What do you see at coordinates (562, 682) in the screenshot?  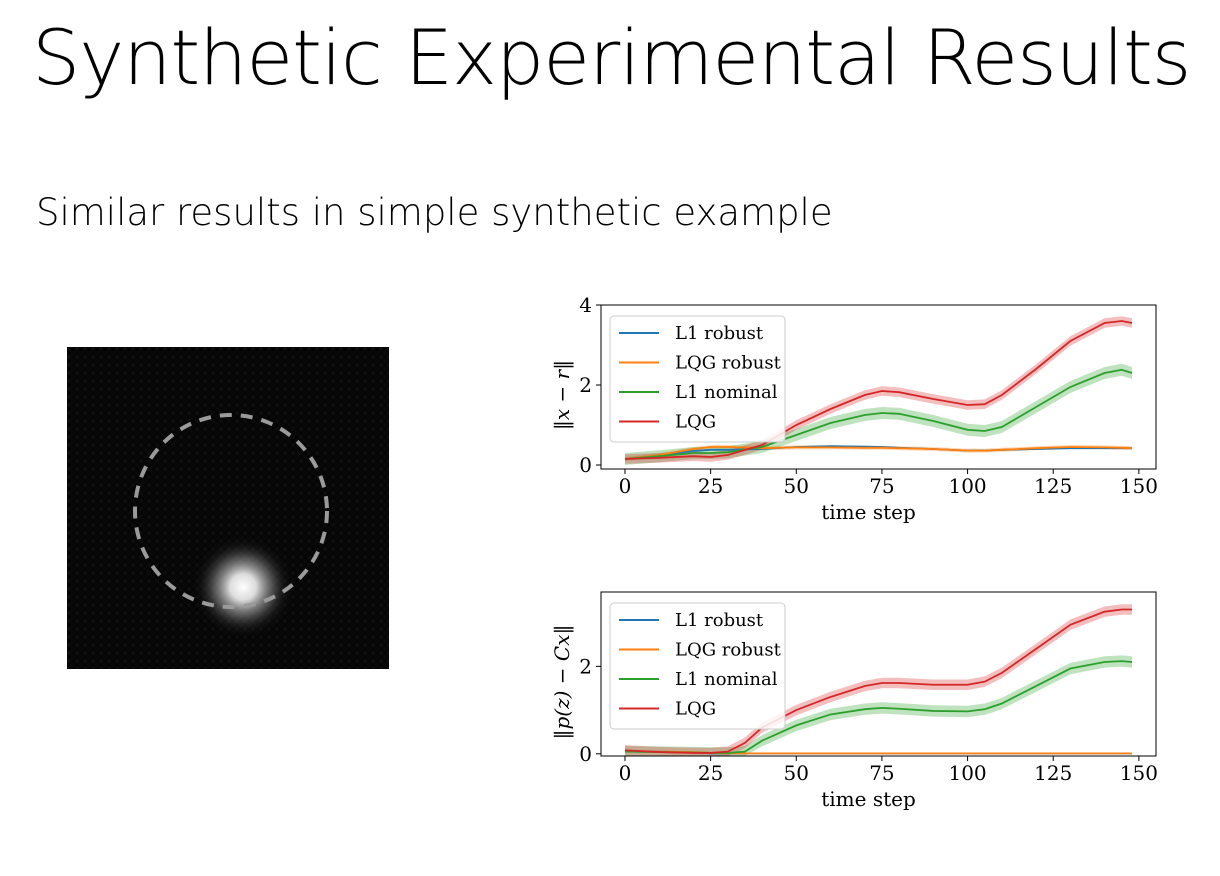 I see `y-axis-label: ‖p(z) − Cx‖` at bounding box center [562, 682].